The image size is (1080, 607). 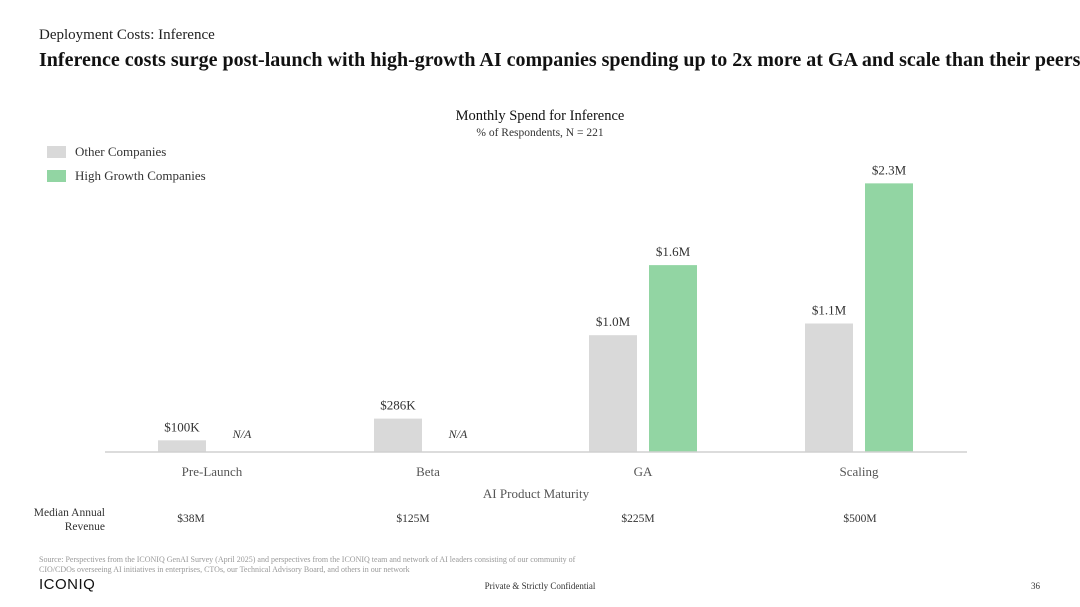 I want to click on revenue-value: $125M, so click(x=413, y=519).